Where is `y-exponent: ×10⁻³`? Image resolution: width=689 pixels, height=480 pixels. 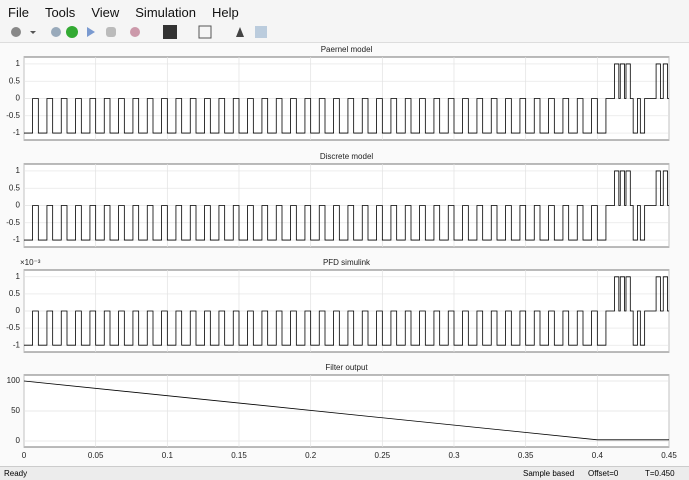 y-exponent: ×10⁻³ is located at coordinates (30, 262).